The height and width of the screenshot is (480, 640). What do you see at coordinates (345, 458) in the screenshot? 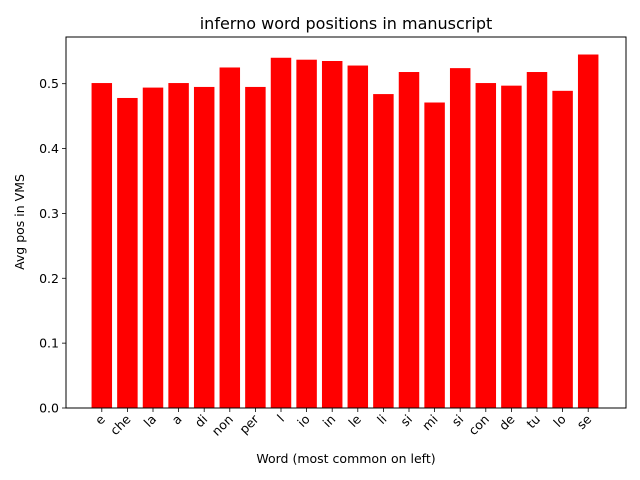
I see `x-axis-label: Word (most common on left)` at bounding box center [345, 458].